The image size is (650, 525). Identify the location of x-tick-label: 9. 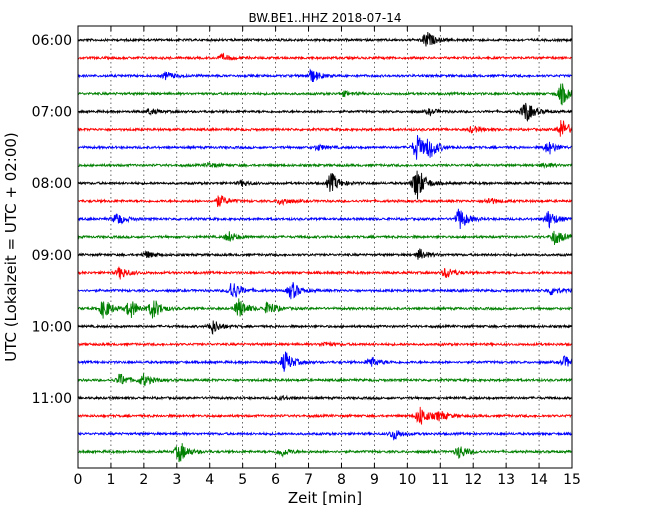
(374, 480).